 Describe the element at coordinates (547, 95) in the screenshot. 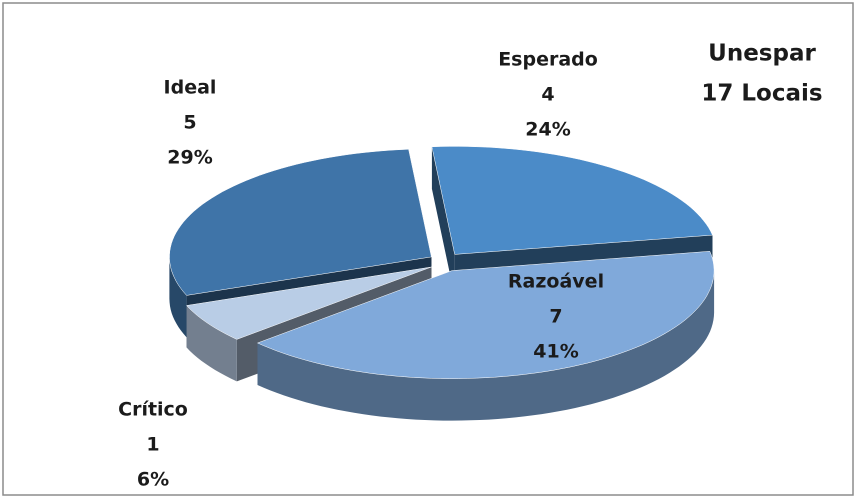

I see `slice-value: 4` at that location.